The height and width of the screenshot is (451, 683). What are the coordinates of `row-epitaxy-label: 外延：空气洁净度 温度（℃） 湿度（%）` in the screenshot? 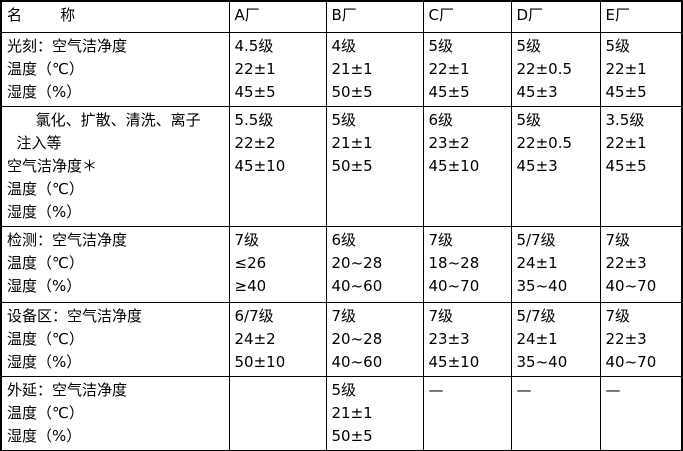 It's located at (115, 413).